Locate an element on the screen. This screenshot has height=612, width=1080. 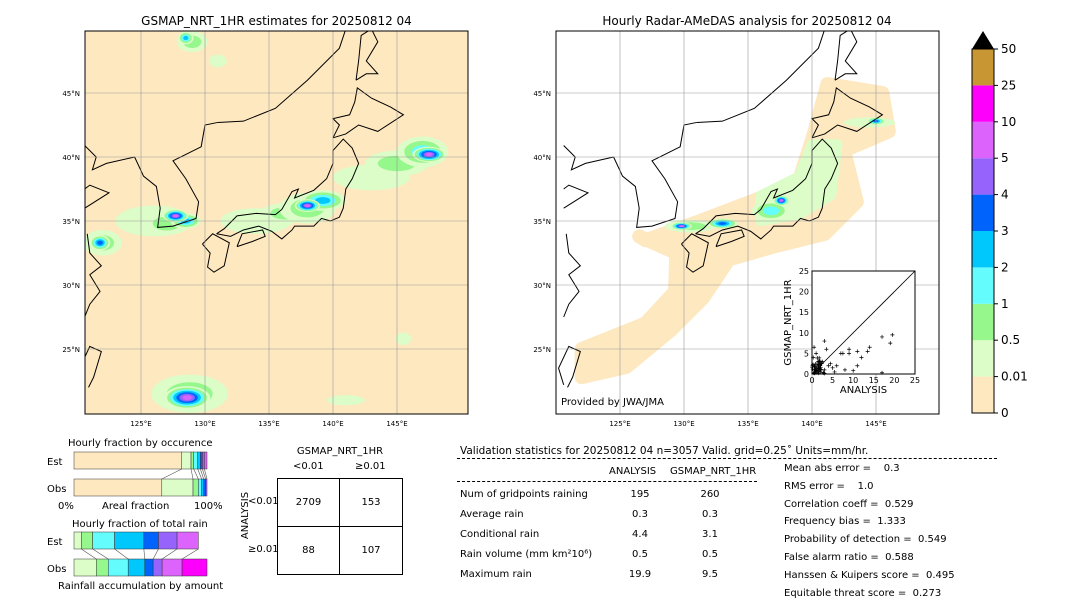
stats-label: Rain volume (mm km²10⁶) is located at coordinates (526, 554).